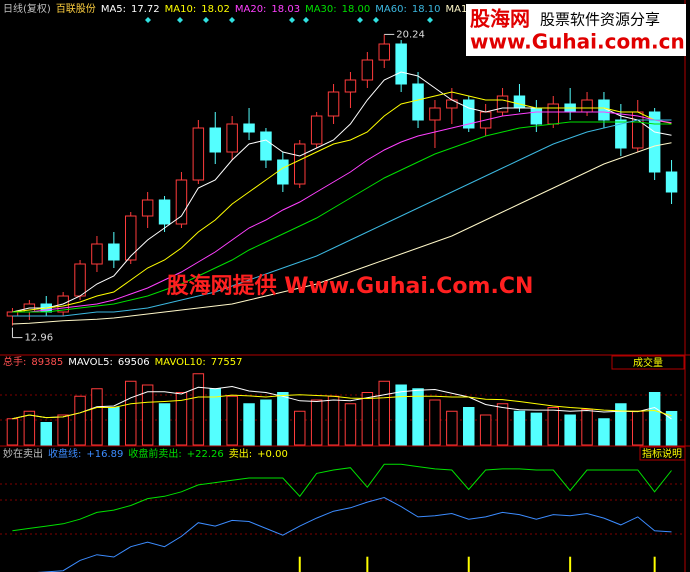 Image resolution: width=690 pixels, height=572 pixels. Describe the element at coordinates (14, 361) in the screenshot. I see `volume-label: 总手:` at that location.